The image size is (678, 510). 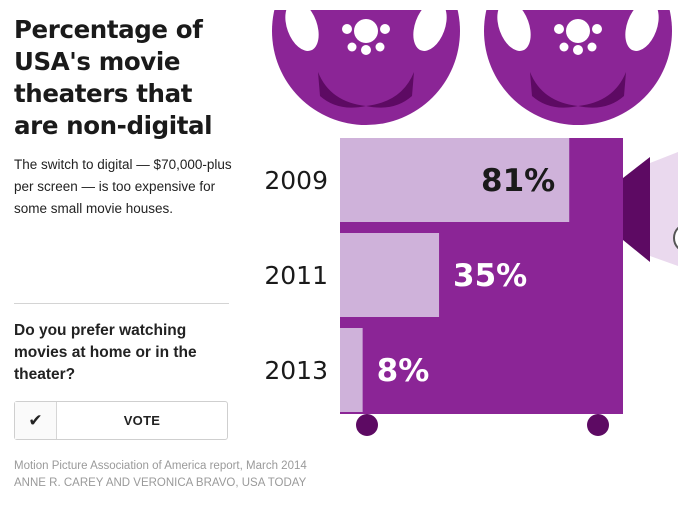 What do you see at coordinates (598, 425) in the screenshot?
I see `projector-wheel-right` at bounding box center [598, 425].